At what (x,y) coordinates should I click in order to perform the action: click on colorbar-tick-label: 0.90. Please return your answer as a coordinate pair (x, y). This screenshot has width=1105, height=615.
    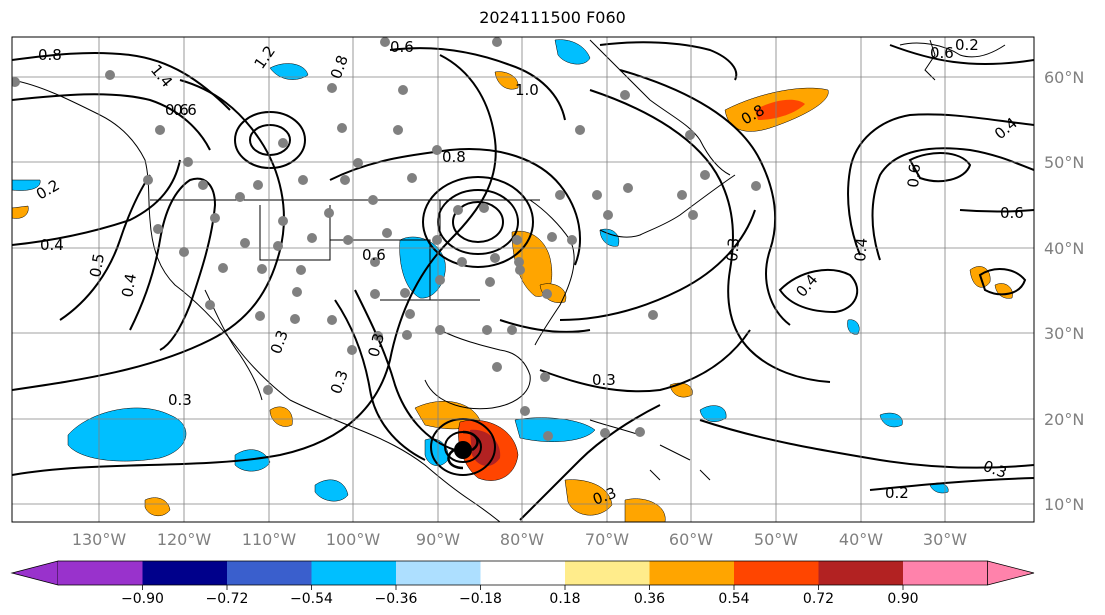
    Looking at the image, I should click on (902, 599).